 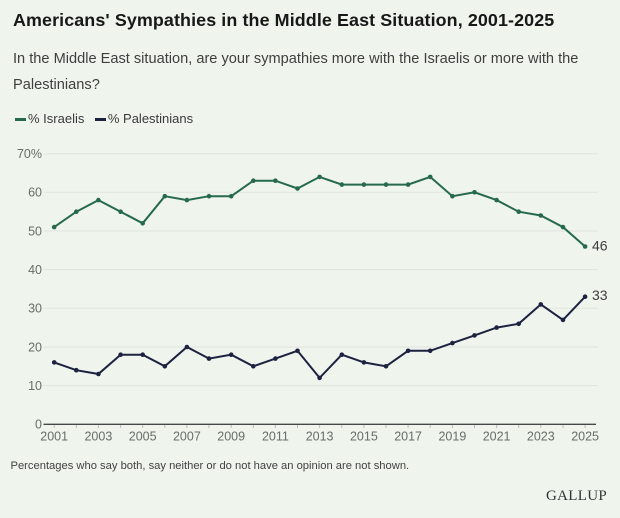 I want to click on svg-text: 33, so click(x=600, y=295).